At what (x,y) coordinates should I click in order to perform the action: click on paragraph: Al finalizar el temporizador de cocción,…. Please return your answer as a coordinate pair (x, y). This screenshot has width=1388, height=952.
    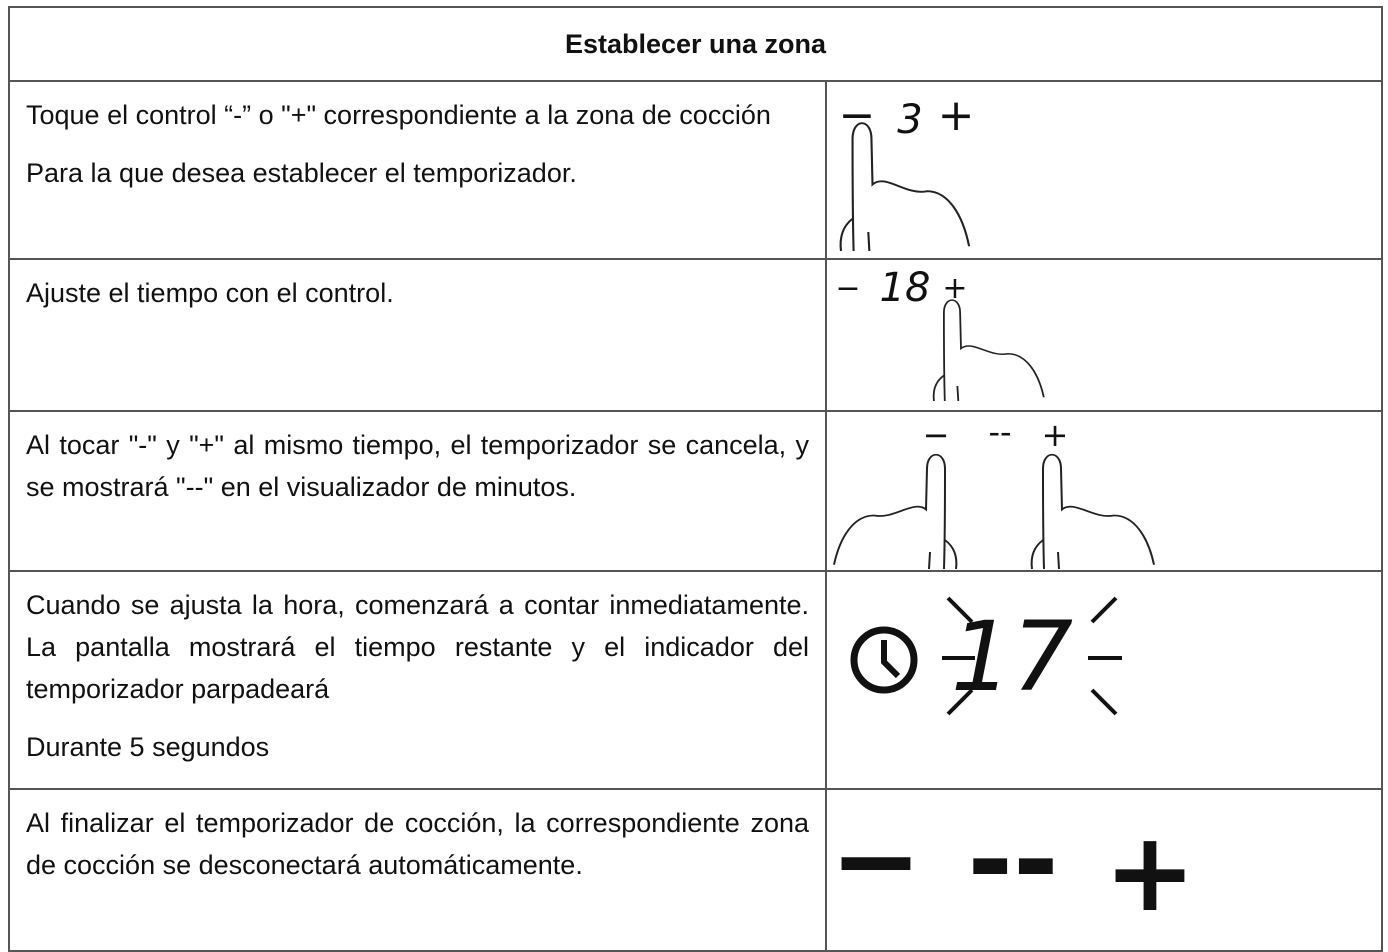
    Looking at the image, I should click on (417, 844).